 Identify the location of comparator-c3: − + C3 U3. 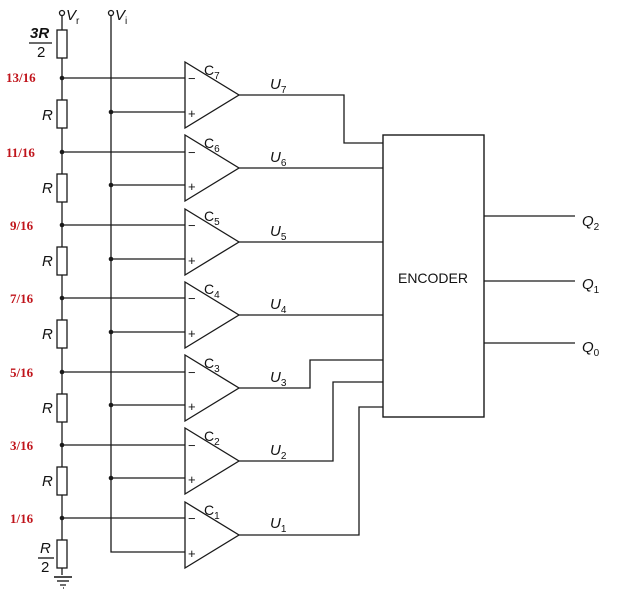
(221, 388).